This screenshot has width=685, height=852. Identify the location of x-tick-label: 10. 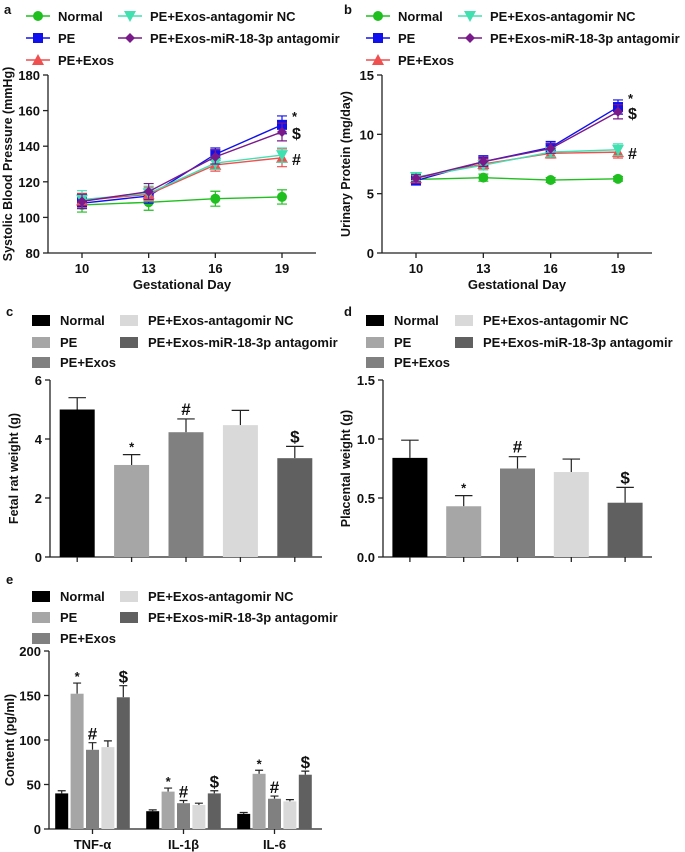
(416, 268).